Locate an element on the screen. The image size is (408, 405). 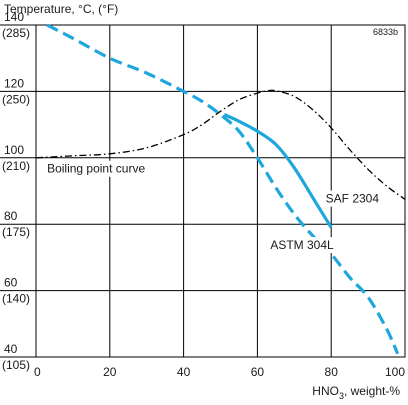
series-label-0: Boiling point curve is located at coordinates (96, 169).